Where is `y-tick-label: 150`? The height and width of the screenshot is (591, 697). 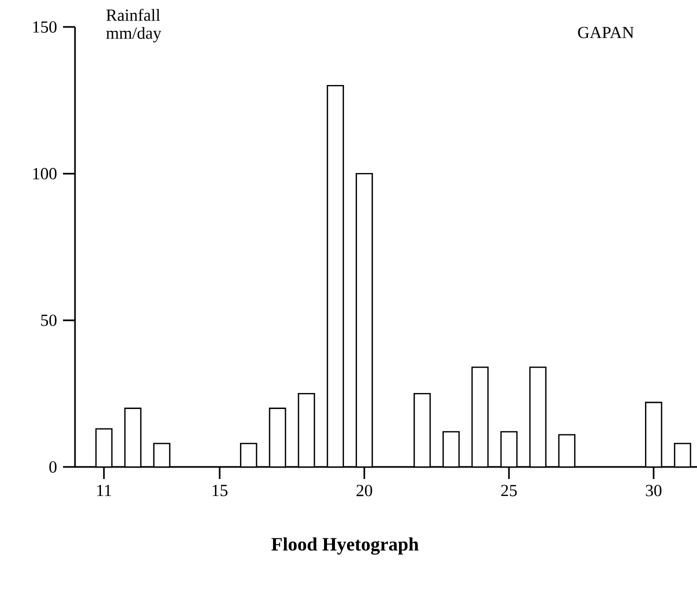
y-tick-label: 150 is located at coordinates (45, 27).